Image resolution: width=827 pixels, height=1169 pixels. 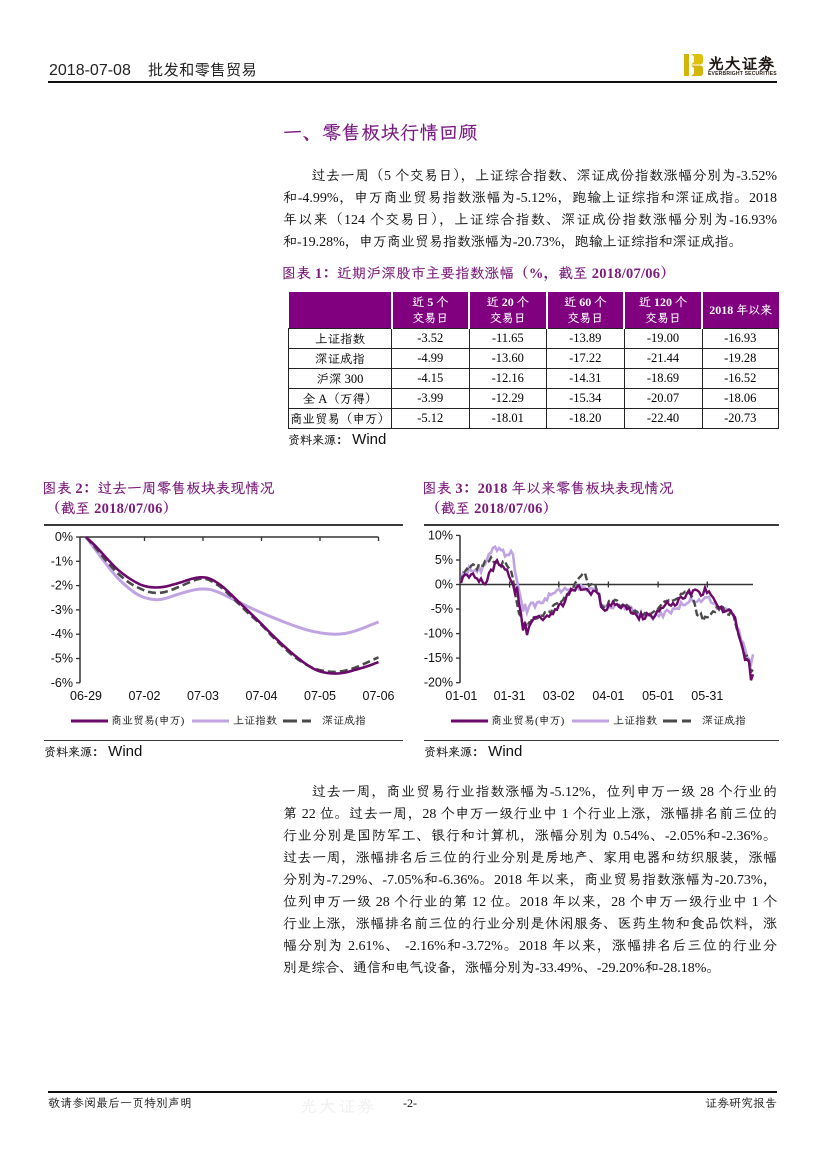 I want to click on svg-text: -20%, so click(x=438, y=683).